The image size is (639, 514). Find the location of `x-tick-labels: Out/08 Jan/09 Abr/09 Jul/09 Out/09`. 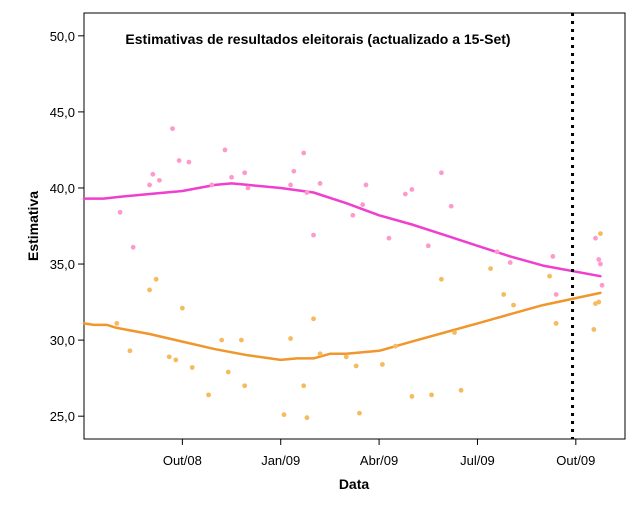

x-tick-labels: Out/08 Jan/09 Abr/09 Jul/09 Out/09 is located at coordinates (379, 460).